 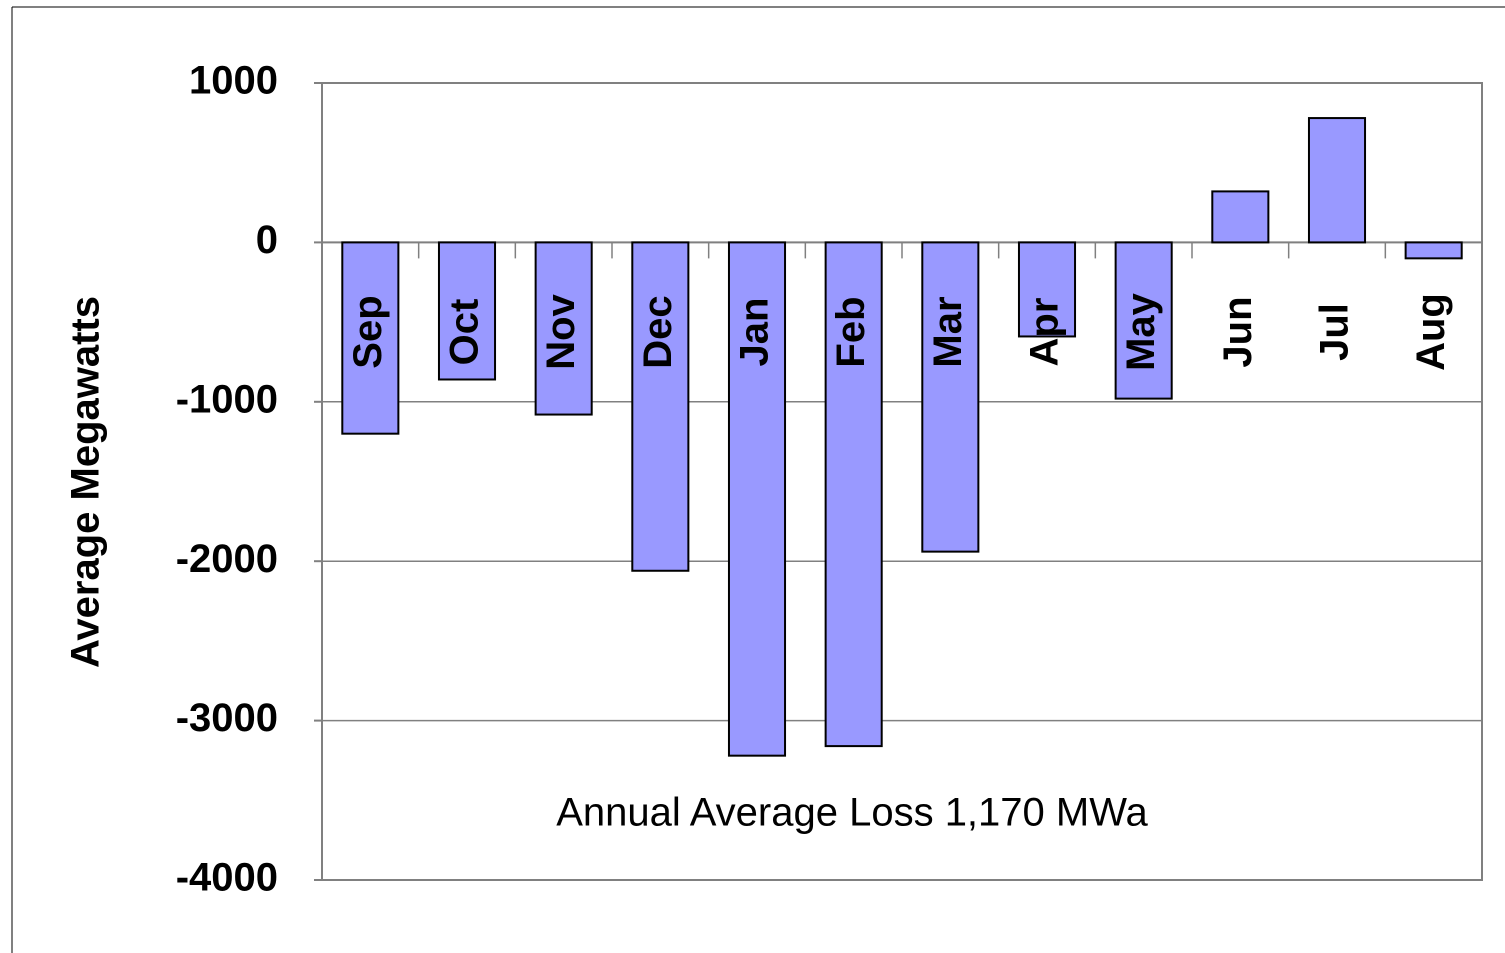 What do you see at coordinates (368, 331) in the screenshot?
I see `x-tick-label: Sep` at bounding box center [368, 331].